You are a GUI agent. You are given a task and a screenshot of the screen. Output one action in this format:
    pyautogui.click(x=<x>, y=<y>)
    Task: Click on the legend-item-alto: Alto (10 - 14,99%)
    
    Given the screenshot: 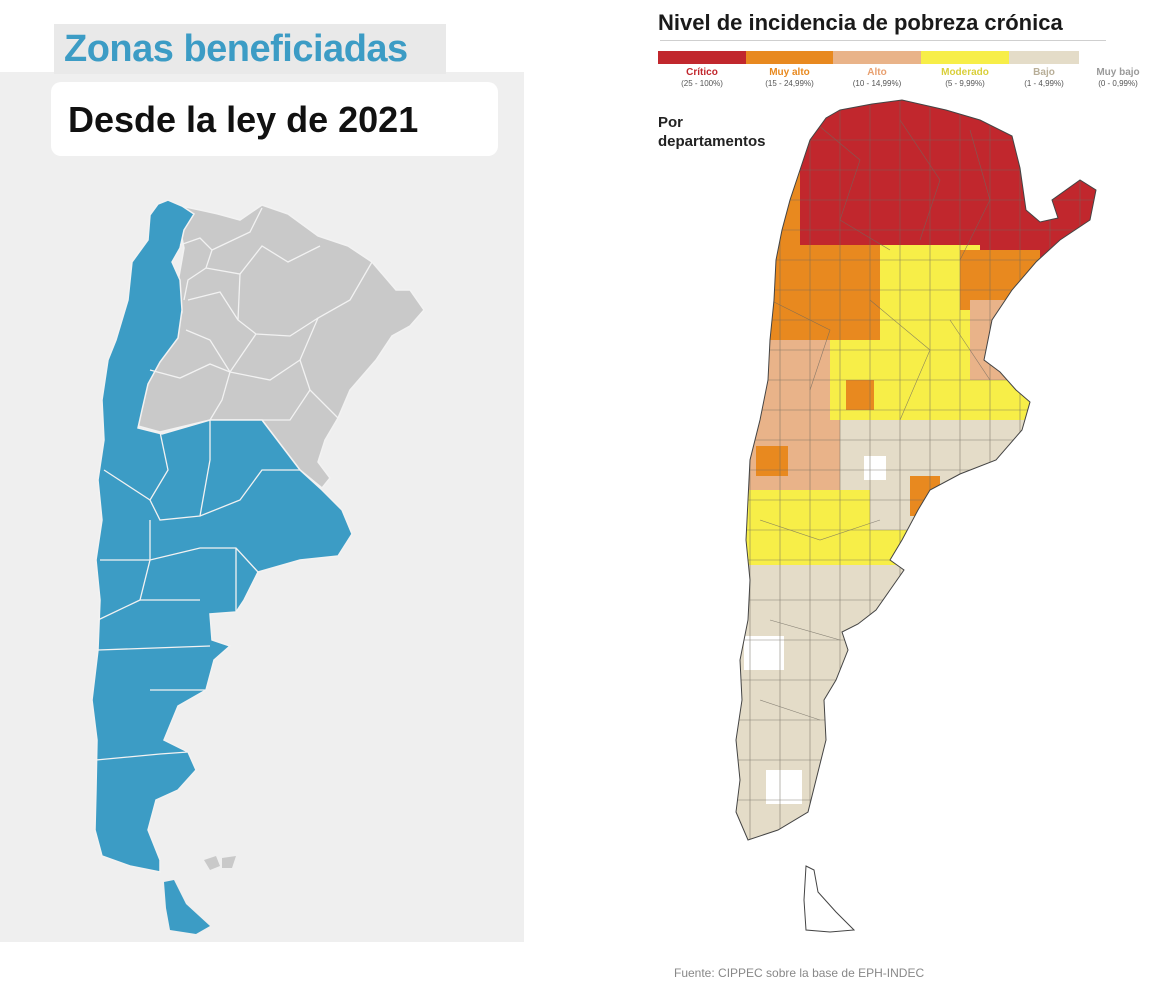 What is the action you would take?
    pyautogui.click(x=877, y=74)
    